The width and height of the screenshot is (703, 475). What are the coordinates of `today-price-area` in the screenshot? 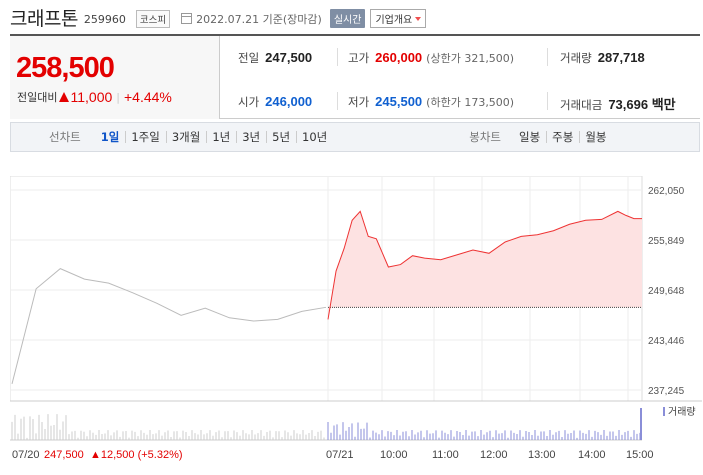 It's located at (485, 265).